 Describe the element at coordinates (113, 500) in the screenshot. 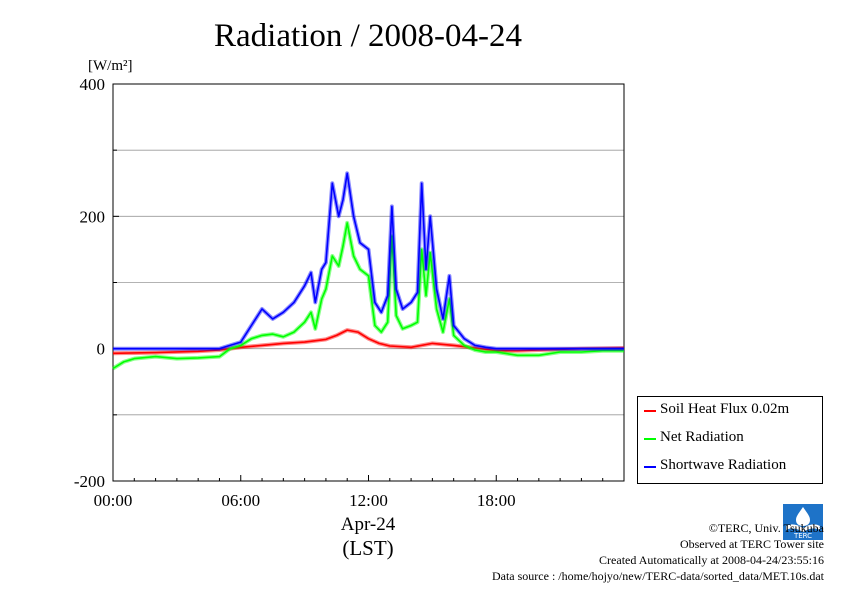

I see `x-tick-label: 00:00` at that location.